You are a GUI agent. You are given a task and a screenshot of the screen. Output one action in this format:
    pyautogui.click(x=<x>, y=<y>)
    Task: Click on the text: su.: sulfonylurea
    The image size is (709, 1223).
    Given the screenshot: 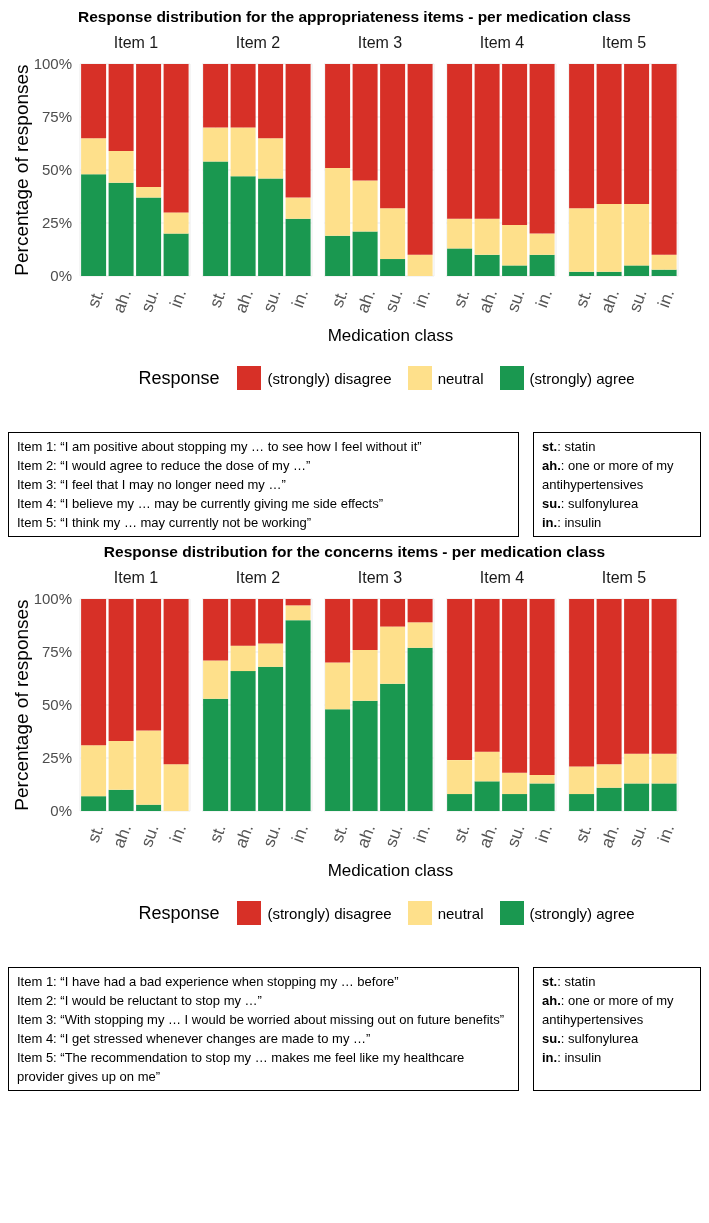 What is the action you would take?
    pyautogui.click(x=591, y=1039)
    